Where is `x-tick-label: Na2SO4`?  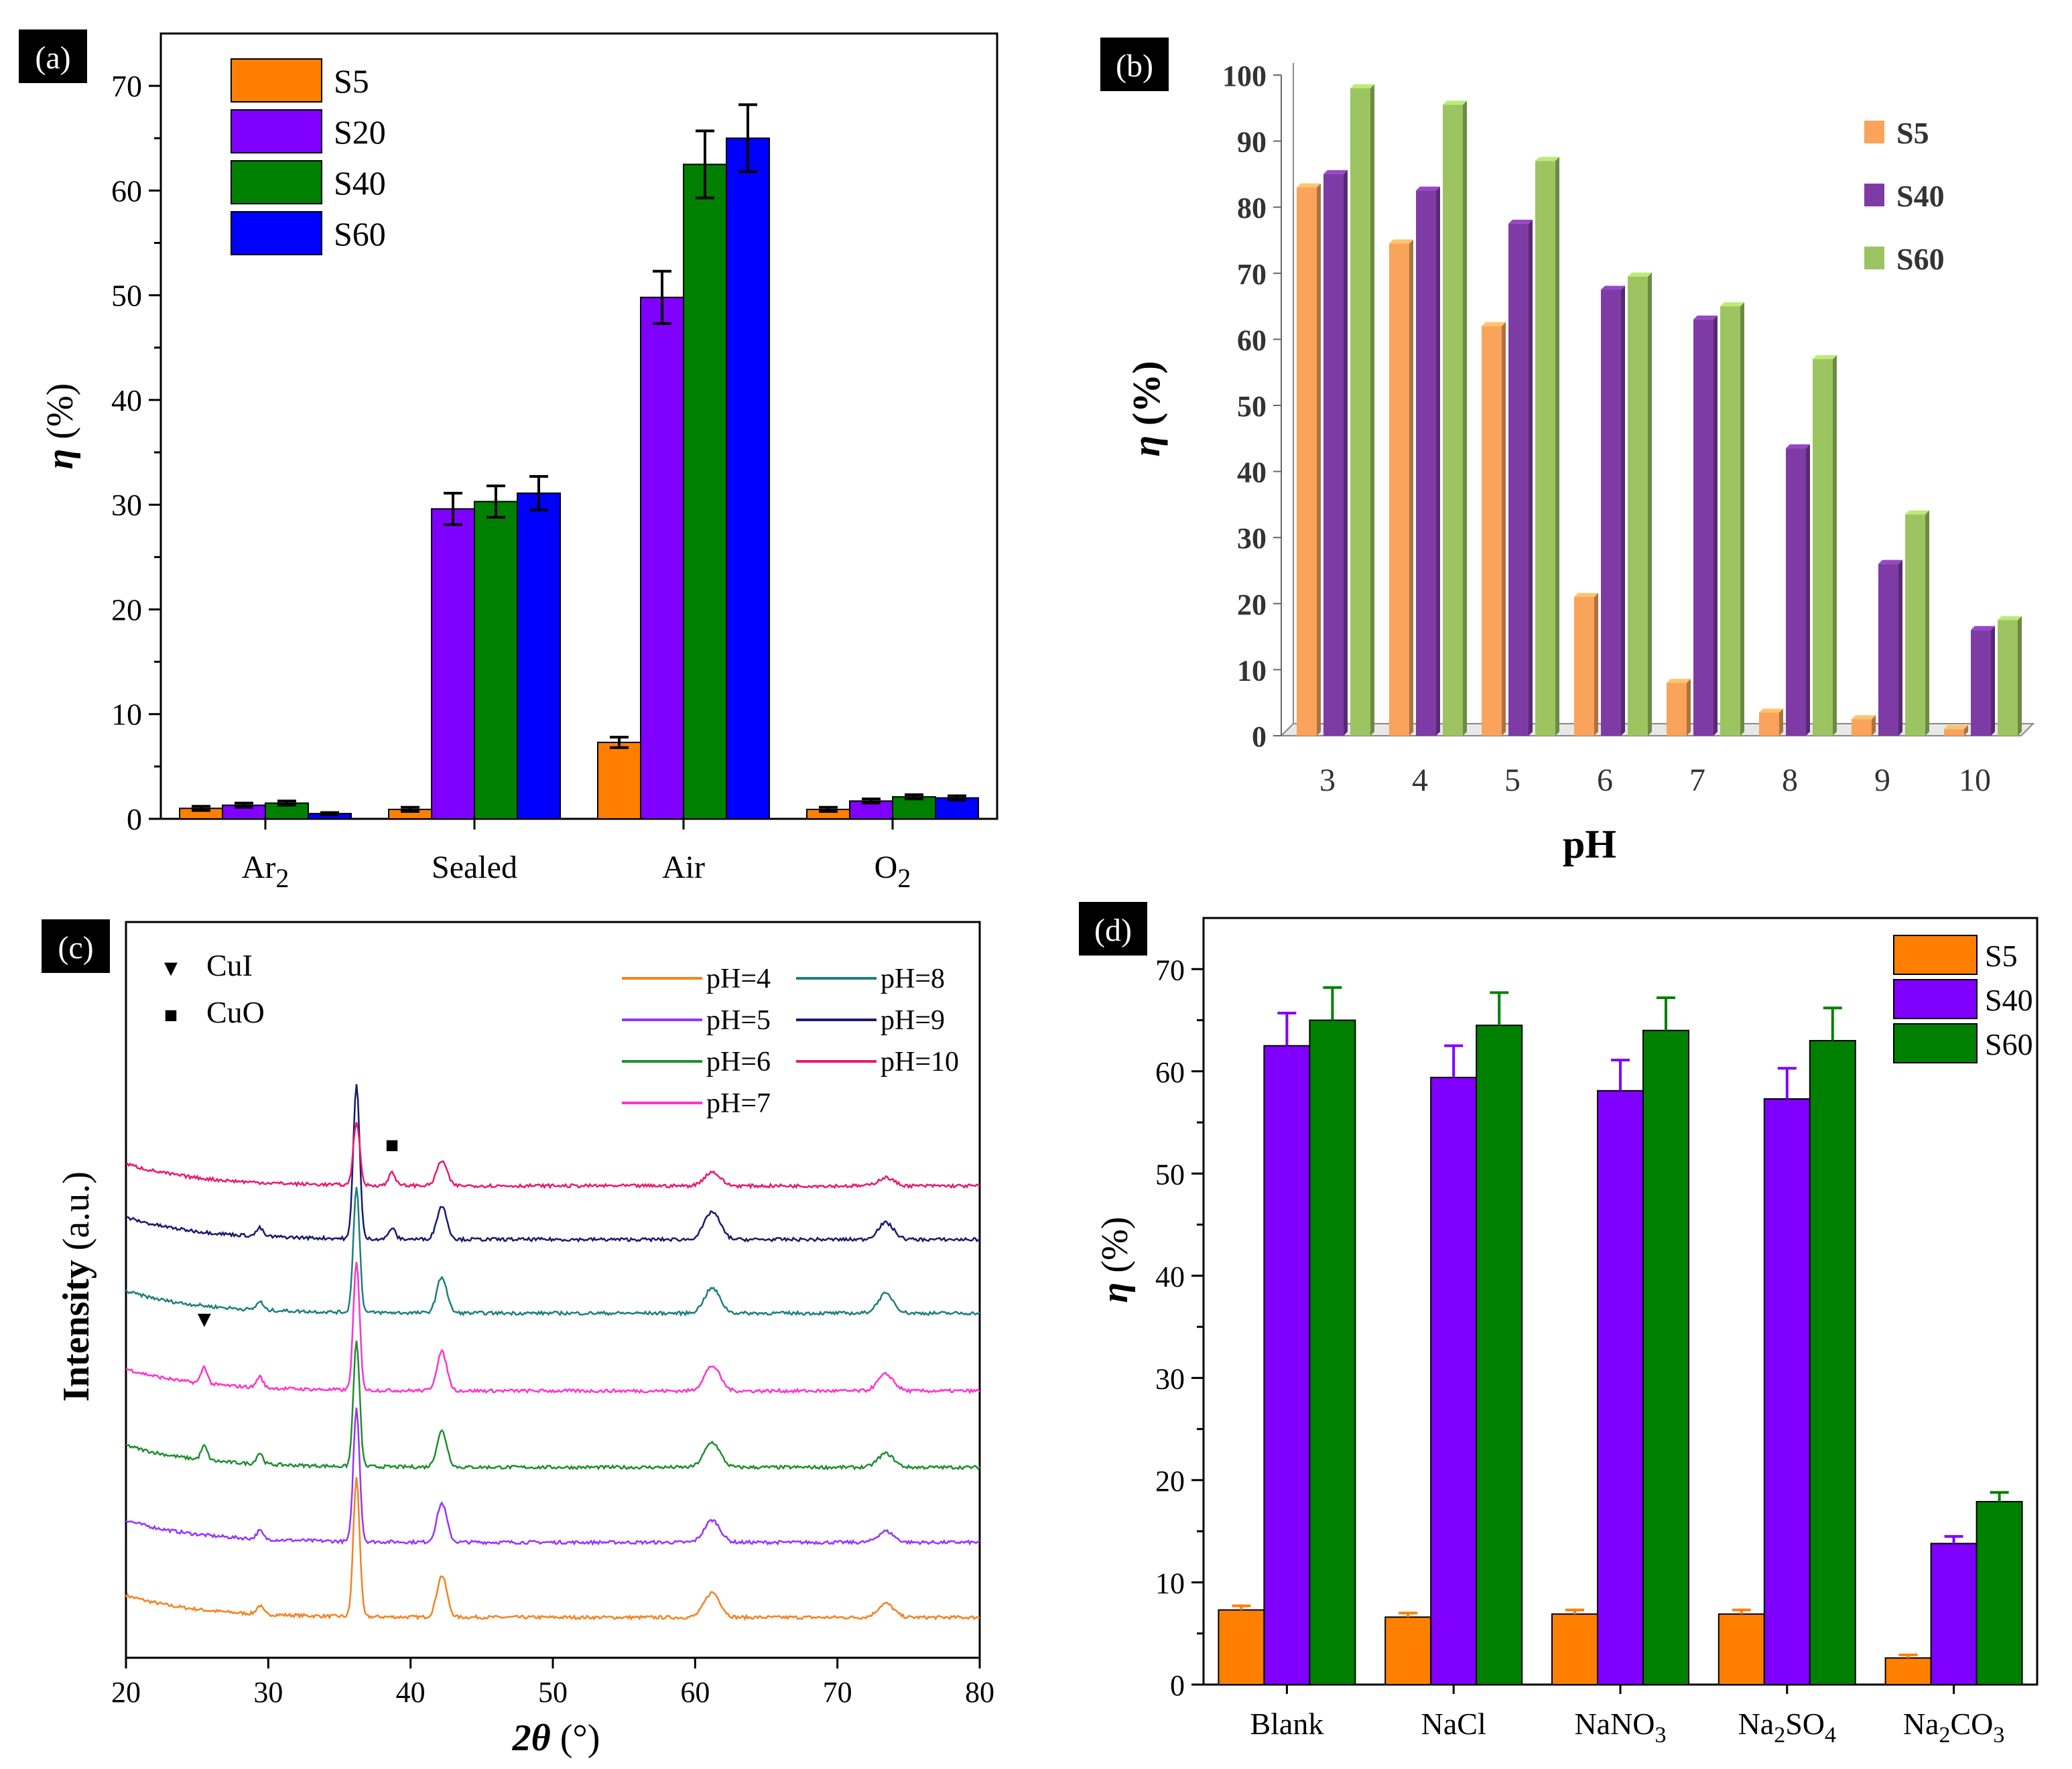
x-tick-label: Na2SO4 is located at coordinates (1787, 1727).